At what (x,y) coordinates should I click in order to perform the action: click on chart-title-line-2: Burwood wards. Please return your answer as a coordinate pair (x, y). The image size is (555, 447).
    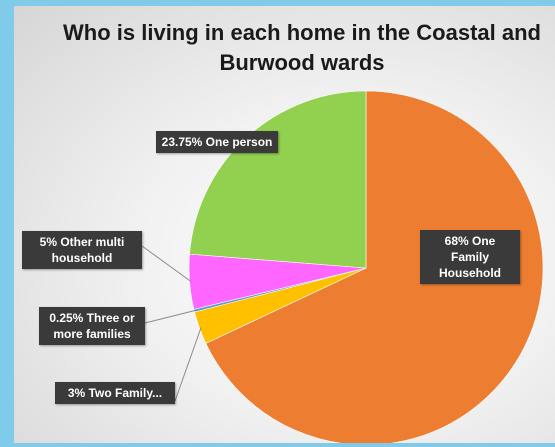
    Looking at the image, I should click on (302, 62).